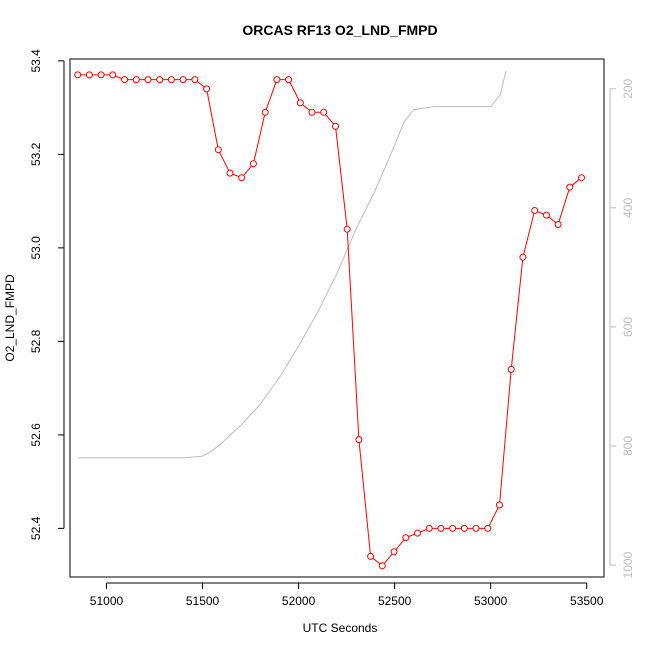 This screenshot has width=650, height=650. What do you see at coordinates (10, 318) in the screenshot?
I see `y-axis-label: O2_LND_FMPD` at bounding box center [10, 318].